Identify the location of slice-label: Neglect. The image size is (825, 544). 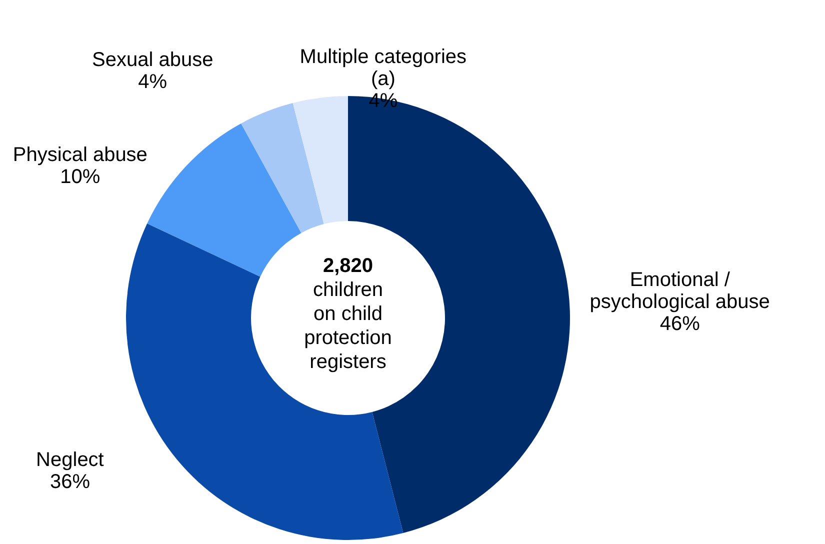
(70, 460).